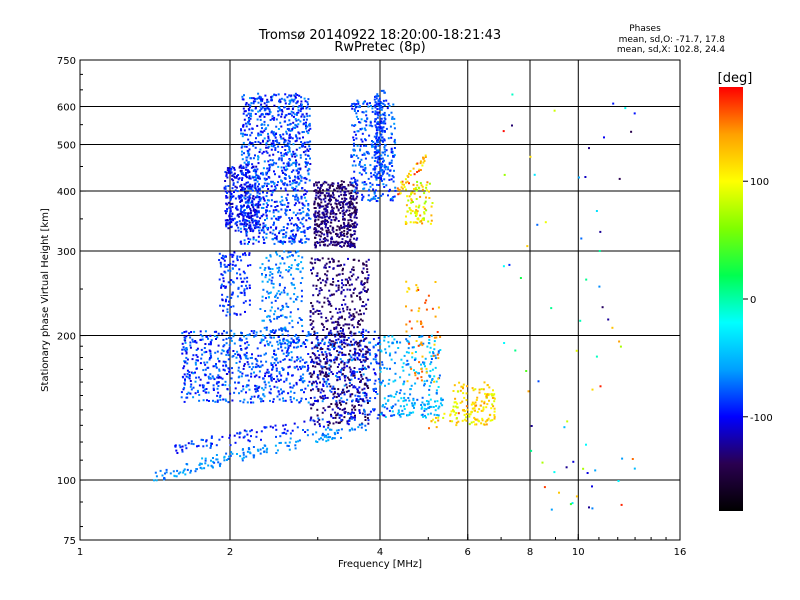 This screenshot has height=600, width=800. I want to click on phases-o-stats: mean, sd,O: -71.7, 17.8, so click(672, 40).